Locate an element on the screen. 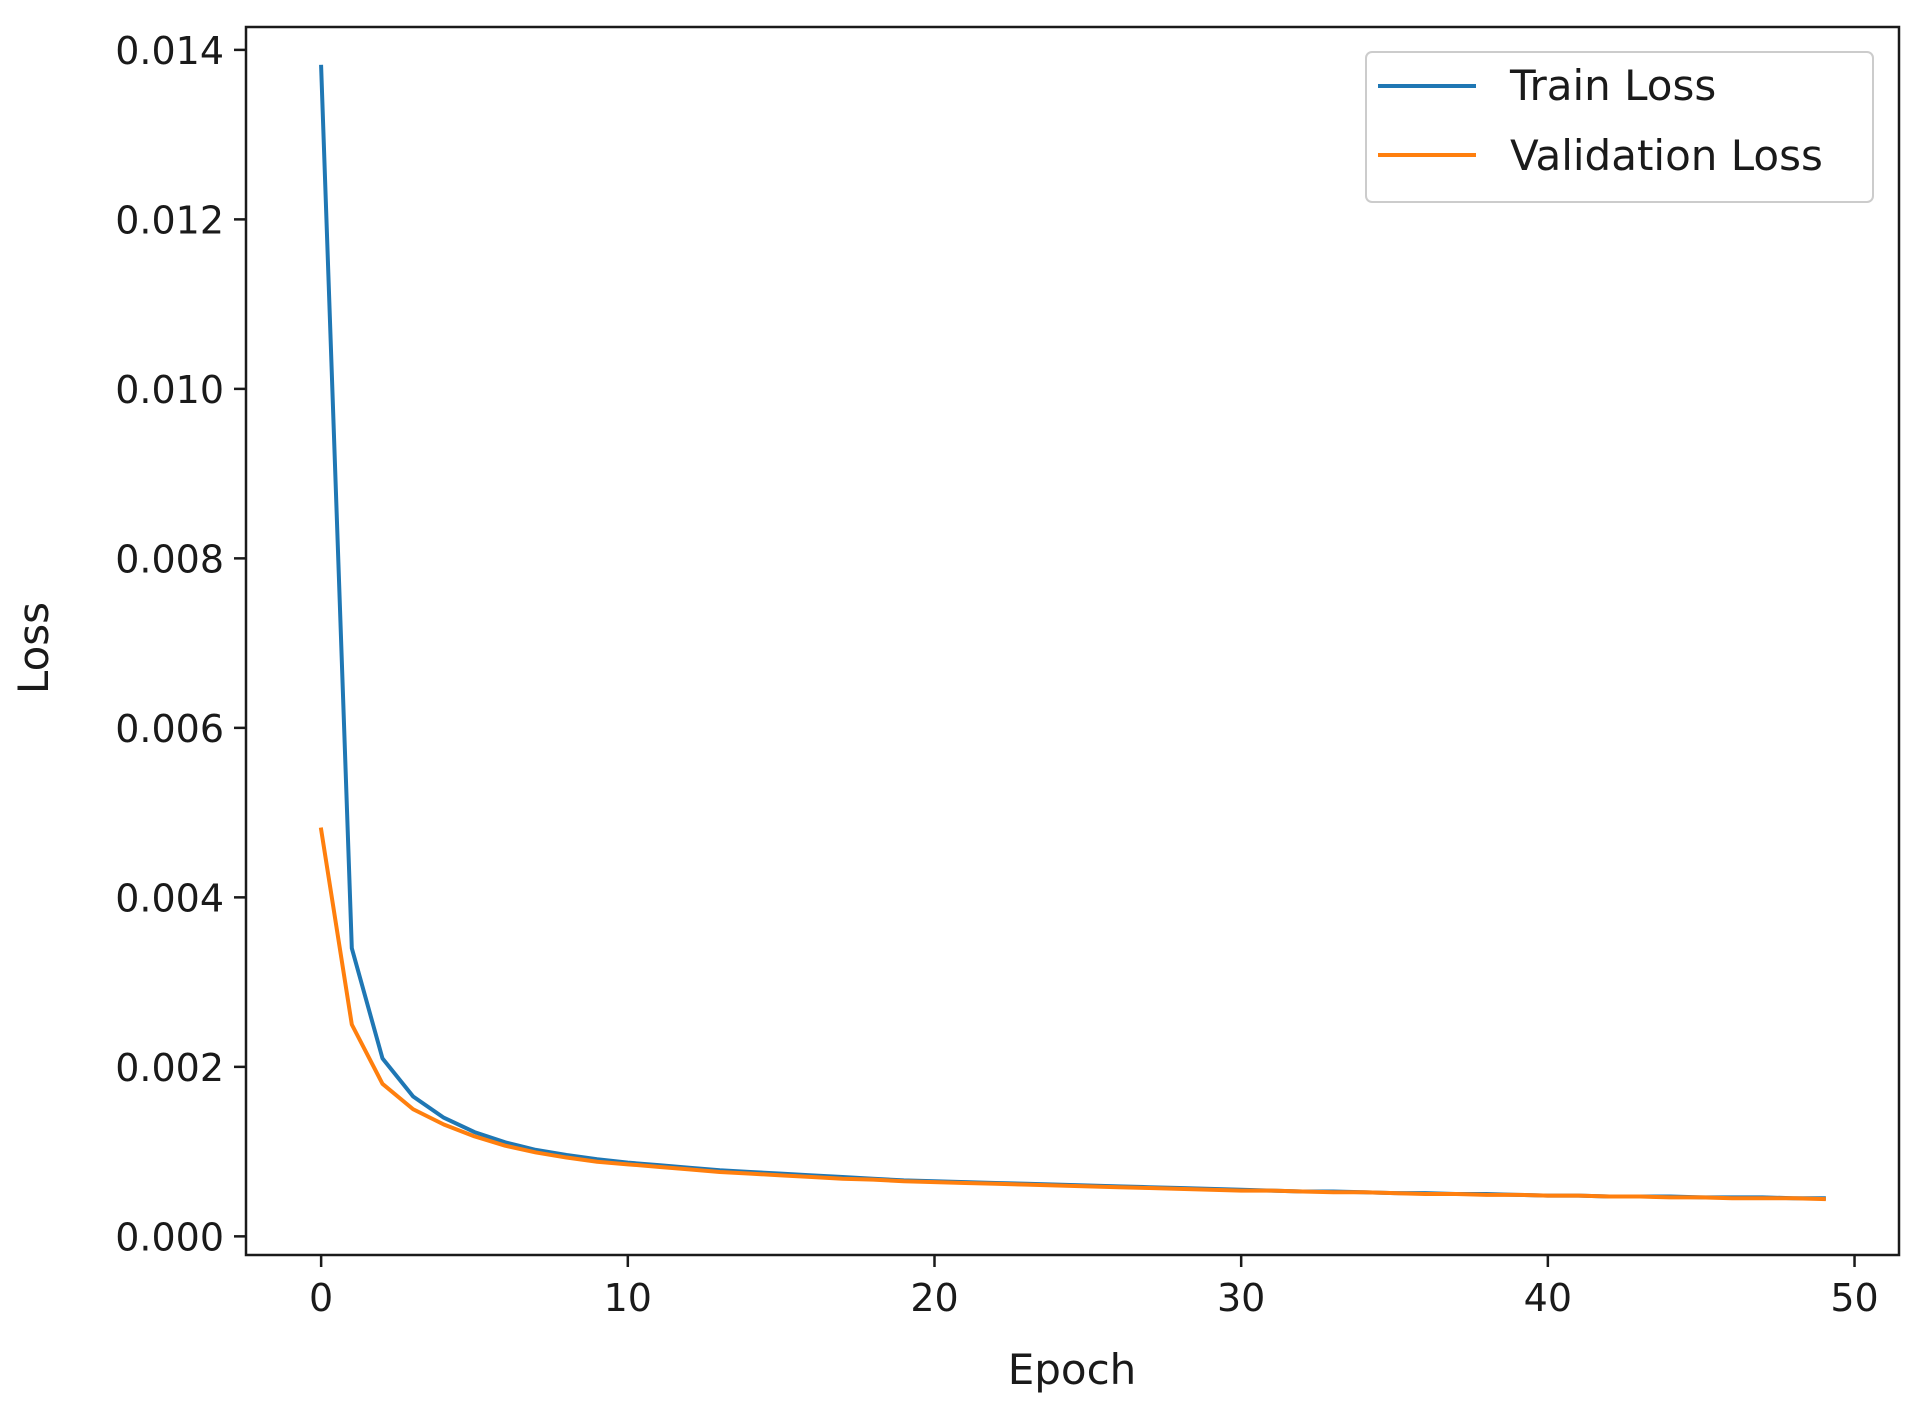 Image resolution: width=1913 pixels, height=1407 pixels. legend-label-train-loss: Train Loss is located at coordinates (1612, 85).